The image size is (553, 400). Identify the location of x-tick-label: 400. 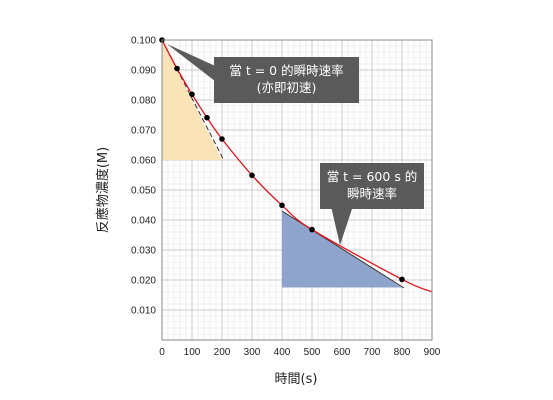
(282, 352).